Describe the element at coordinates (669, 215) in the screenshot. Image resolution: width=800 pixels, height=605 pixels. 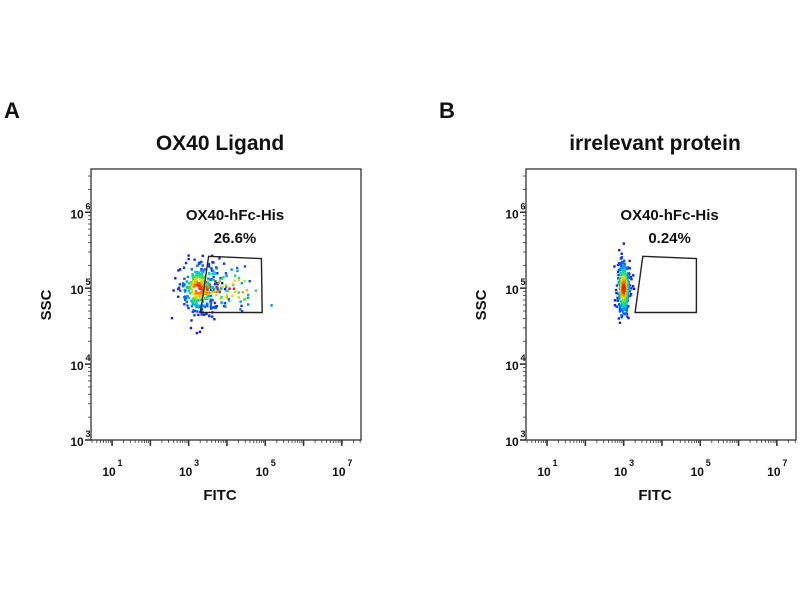
I see `gate-name: OX40-hFc-His` at that location.